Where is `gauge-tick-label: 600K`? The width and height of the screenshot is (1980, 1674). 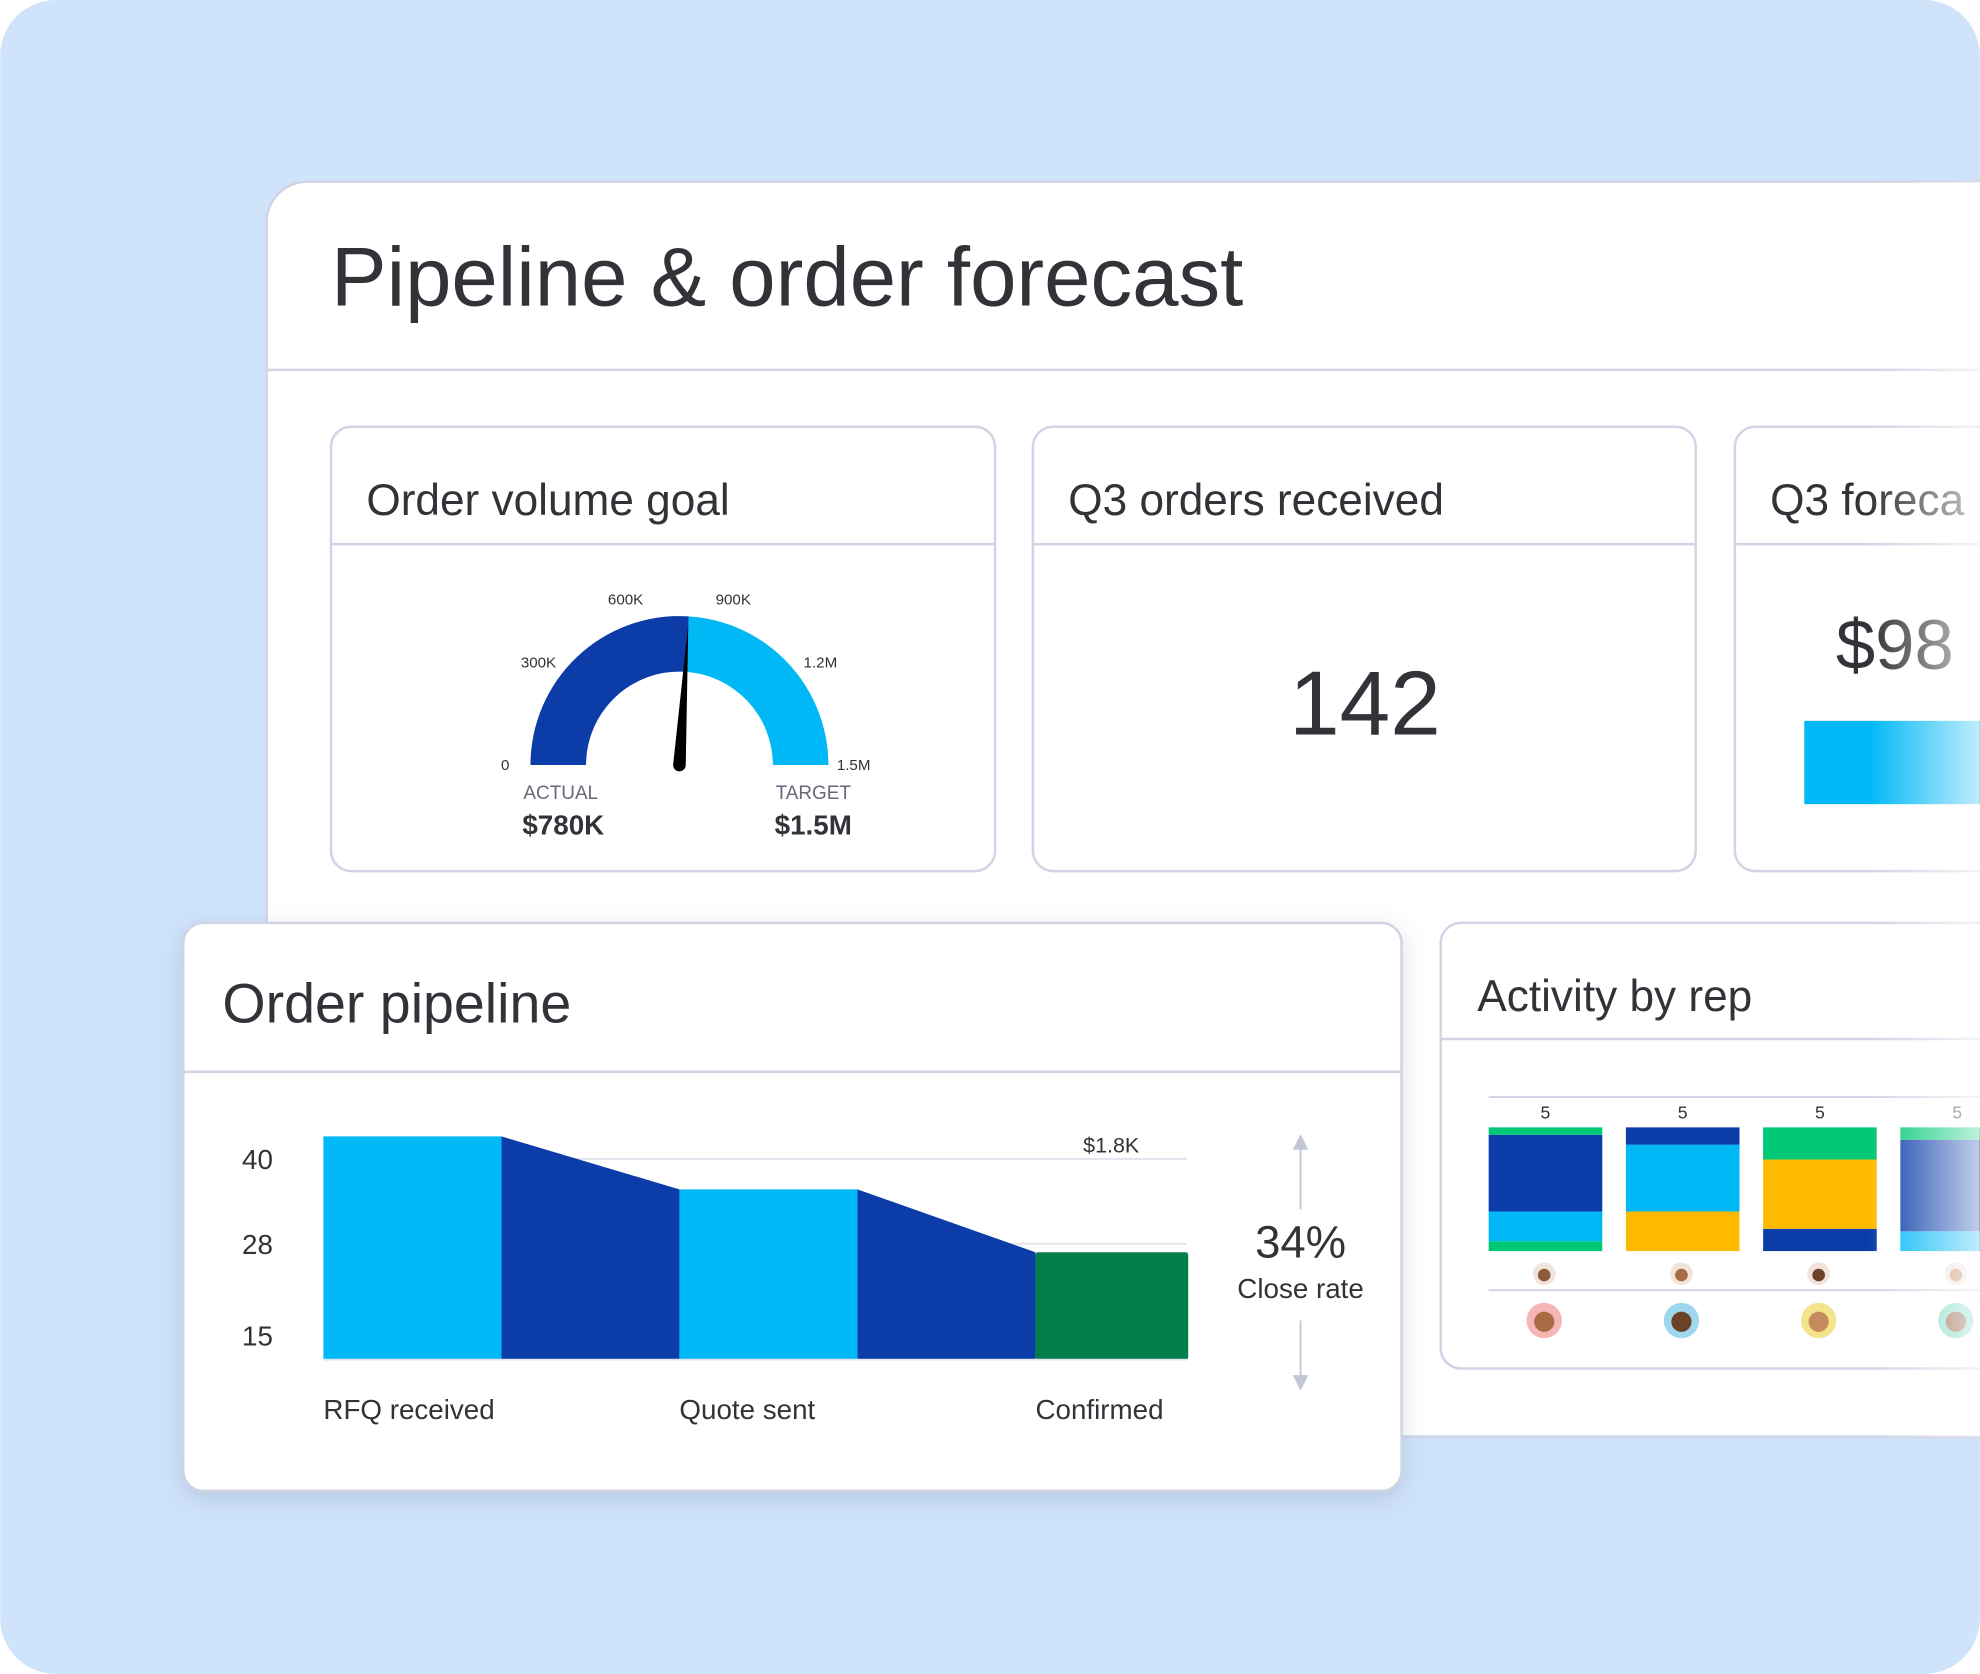 gauge-tick-label: 600K is located at coordinates (625, 599).